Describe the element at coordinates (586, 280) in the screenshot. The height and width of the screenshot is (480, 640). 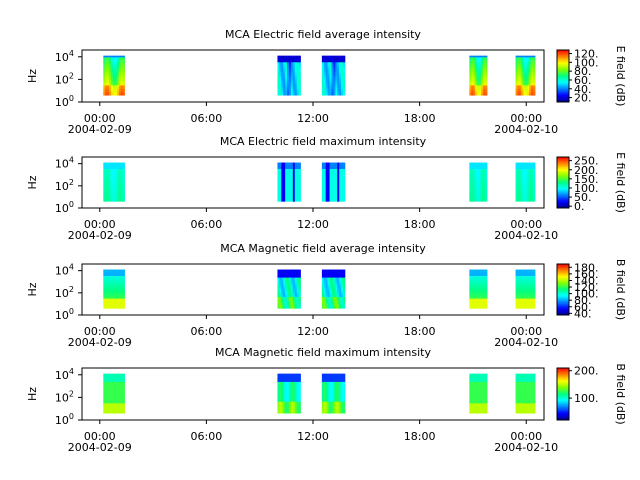
I see `colorbar-tick-label: 140.` at that location.